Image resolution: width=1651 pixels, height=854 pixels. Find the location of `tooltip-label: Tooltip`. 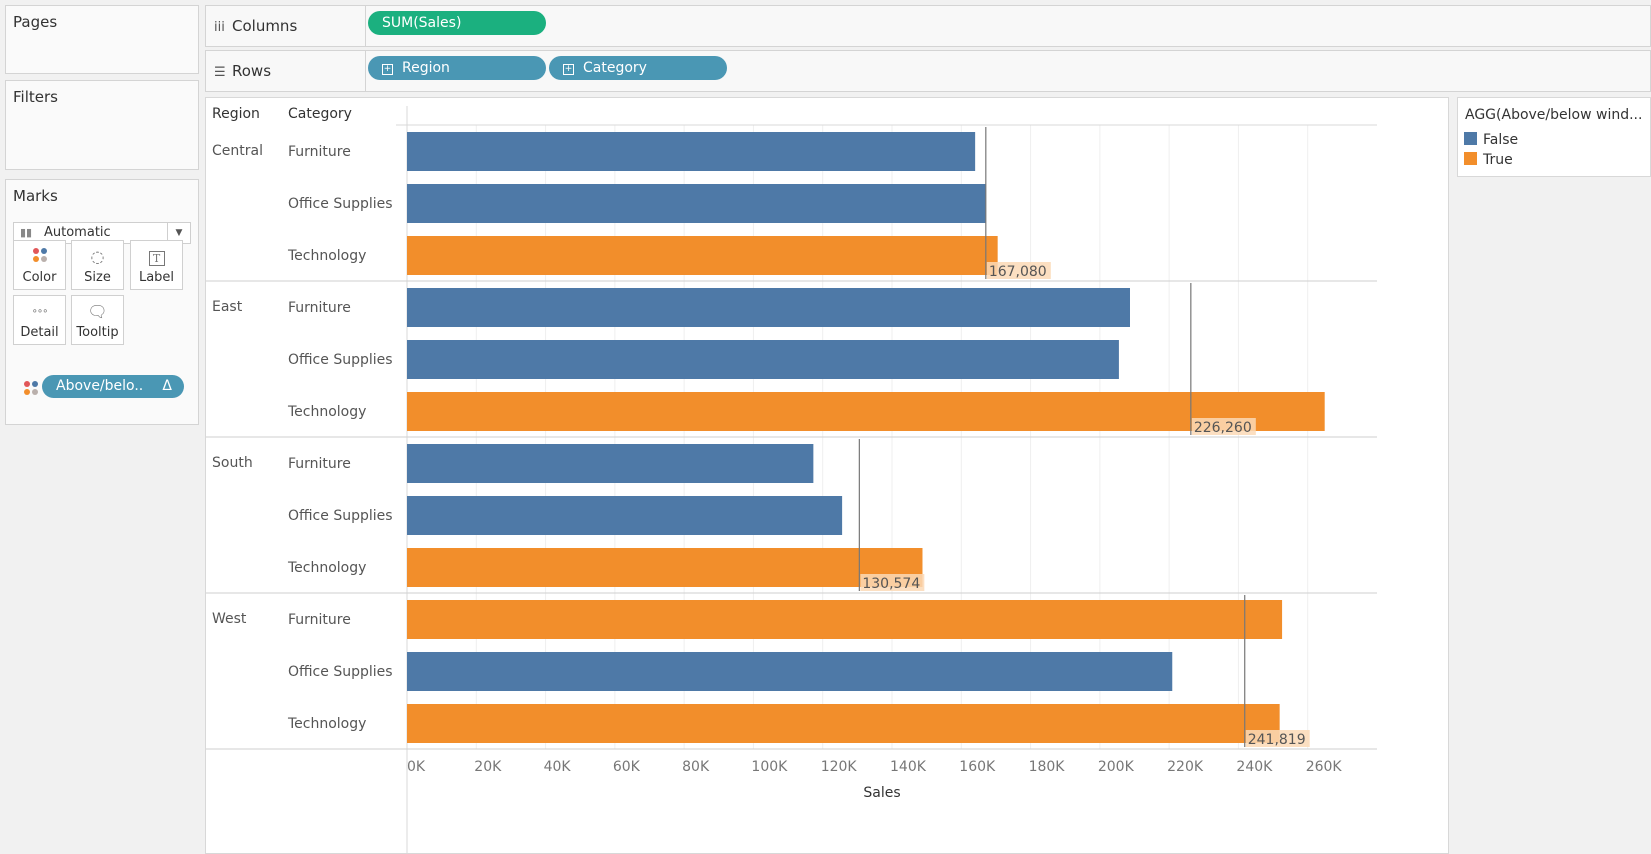

tooltip-label: Tooltip is located at coordinates (97, 332).